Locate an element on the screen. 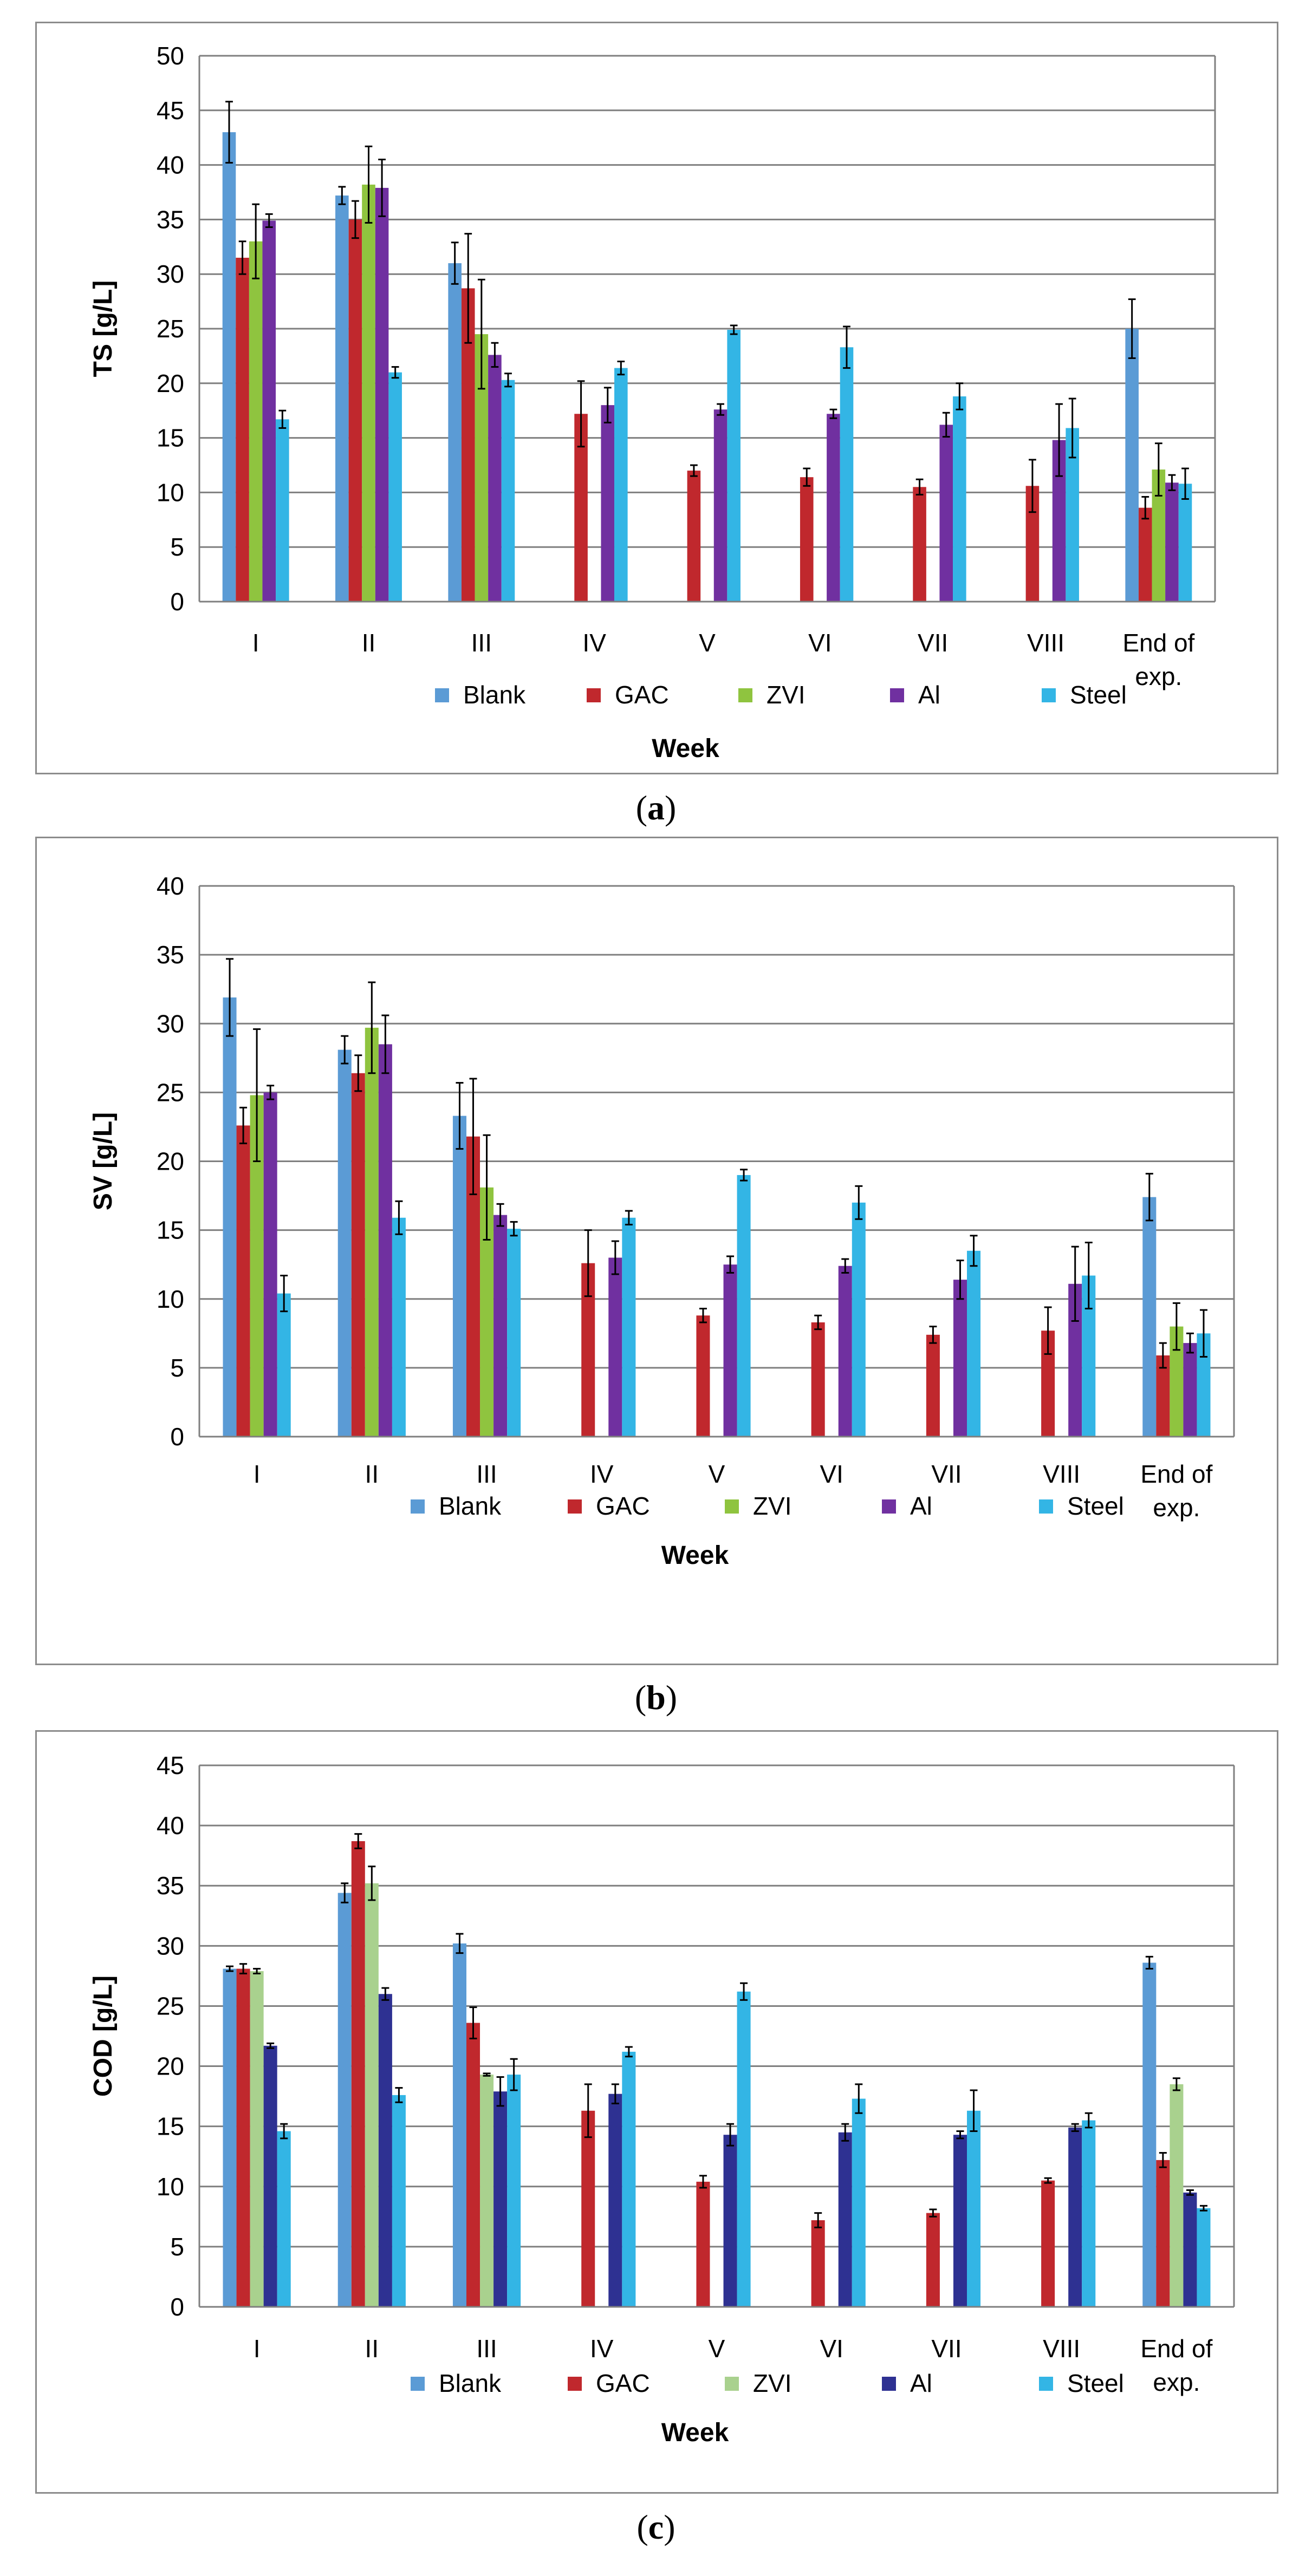 Image resolution: width=1312 pixels, height=2576 pixels. x-tick-label: III is located at coordinates (486, 2348).